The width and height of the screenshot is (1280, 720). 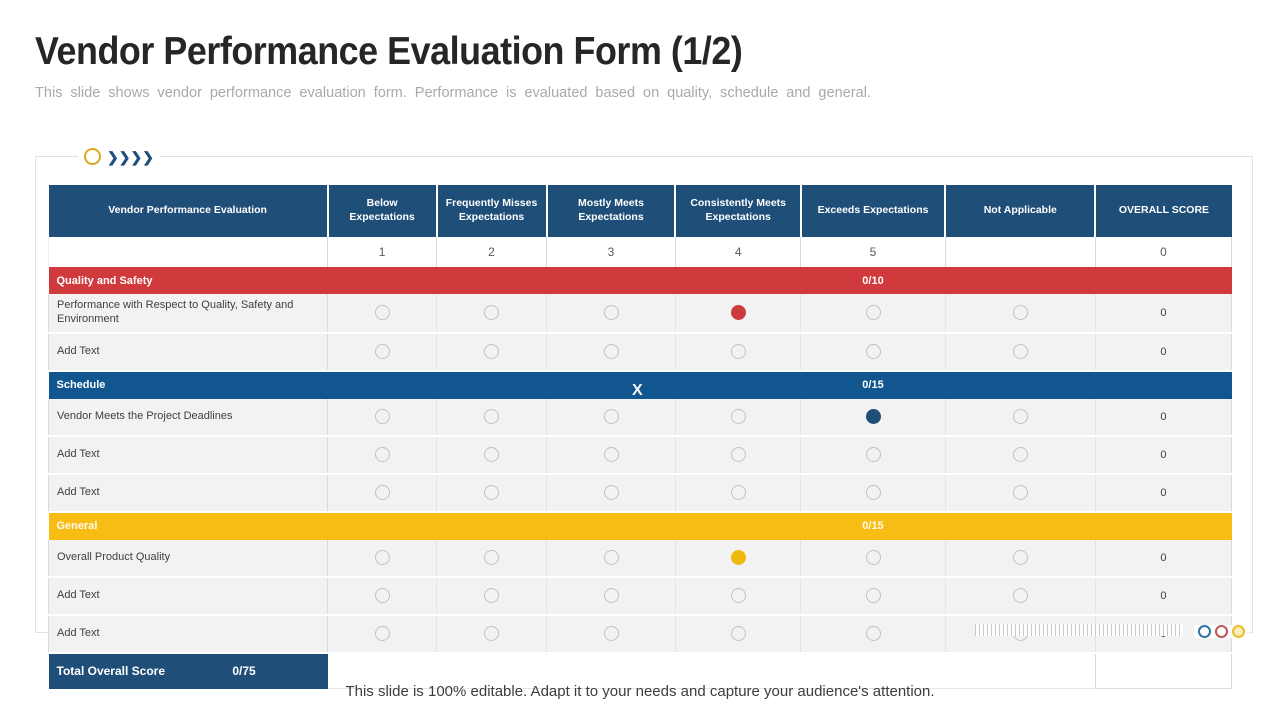 I want to click on page-title: Vendor Performance Evaluation Form (1/2), so click(x=389, y=51).